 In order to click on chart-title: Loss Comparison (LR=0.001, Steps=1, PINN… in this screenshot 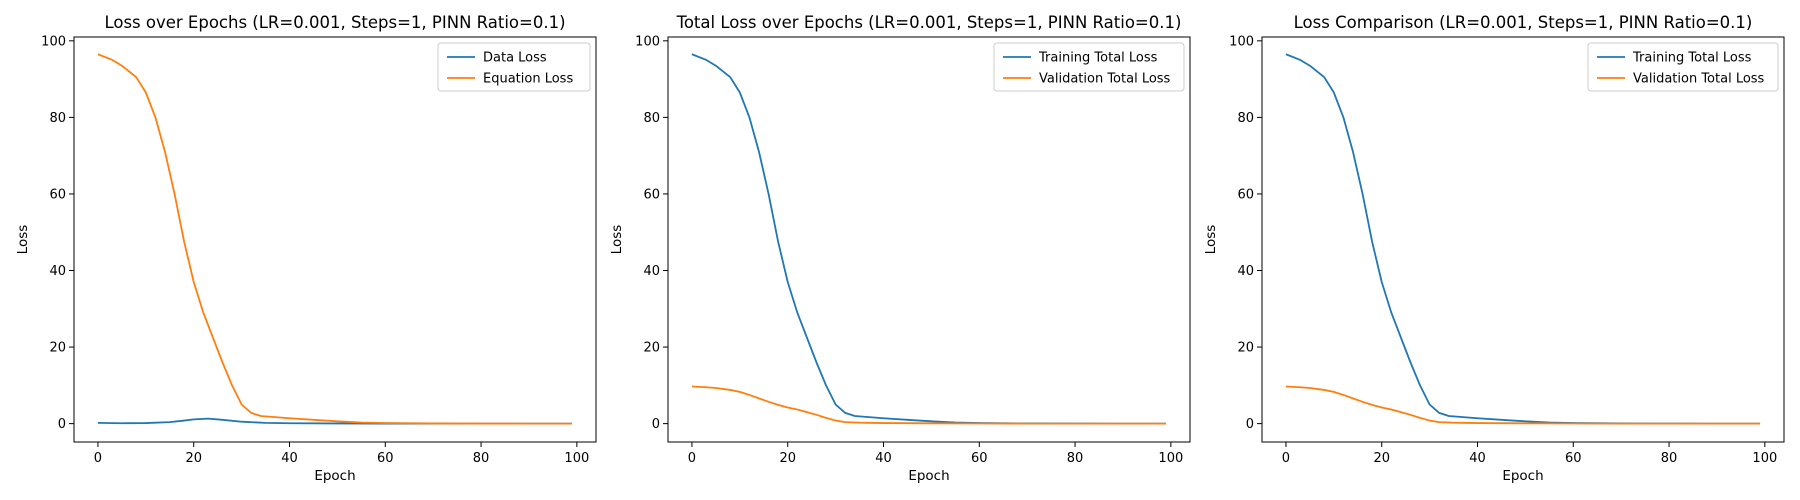, I will do `click(1523, 22)`.